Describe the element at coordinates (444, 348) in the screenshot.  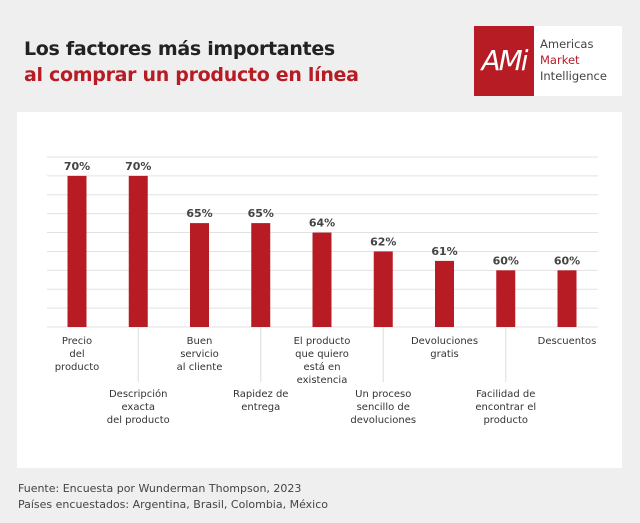
I see `category-label: Devoluciones gratis` at that location.